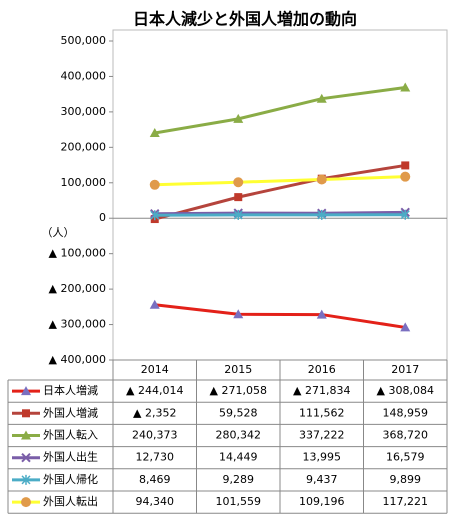 Image resolution: width=454 pixels, height=523 pixels. What do you see at coordinates (238, 390) in the screenshot?
I see `table-value: ▲ 271,058` at bounding box center [238, 390].